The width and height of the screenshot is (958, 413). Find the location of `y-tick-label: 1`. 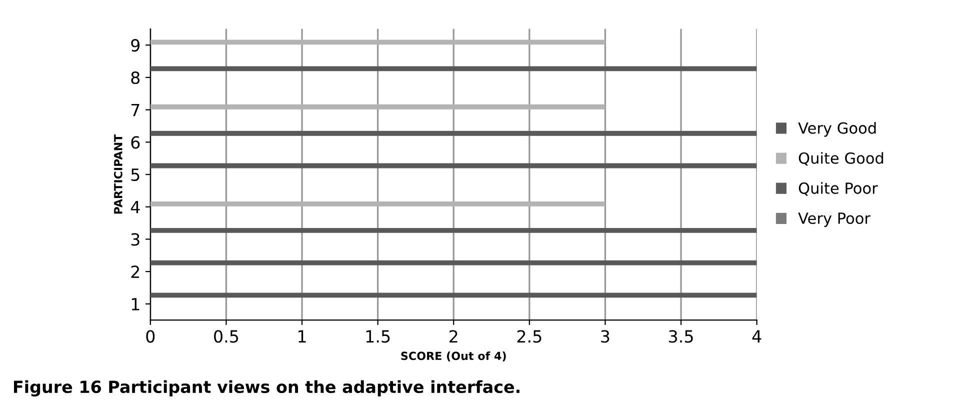

y-tick-label: 1 is located at coordinates (136, 304).